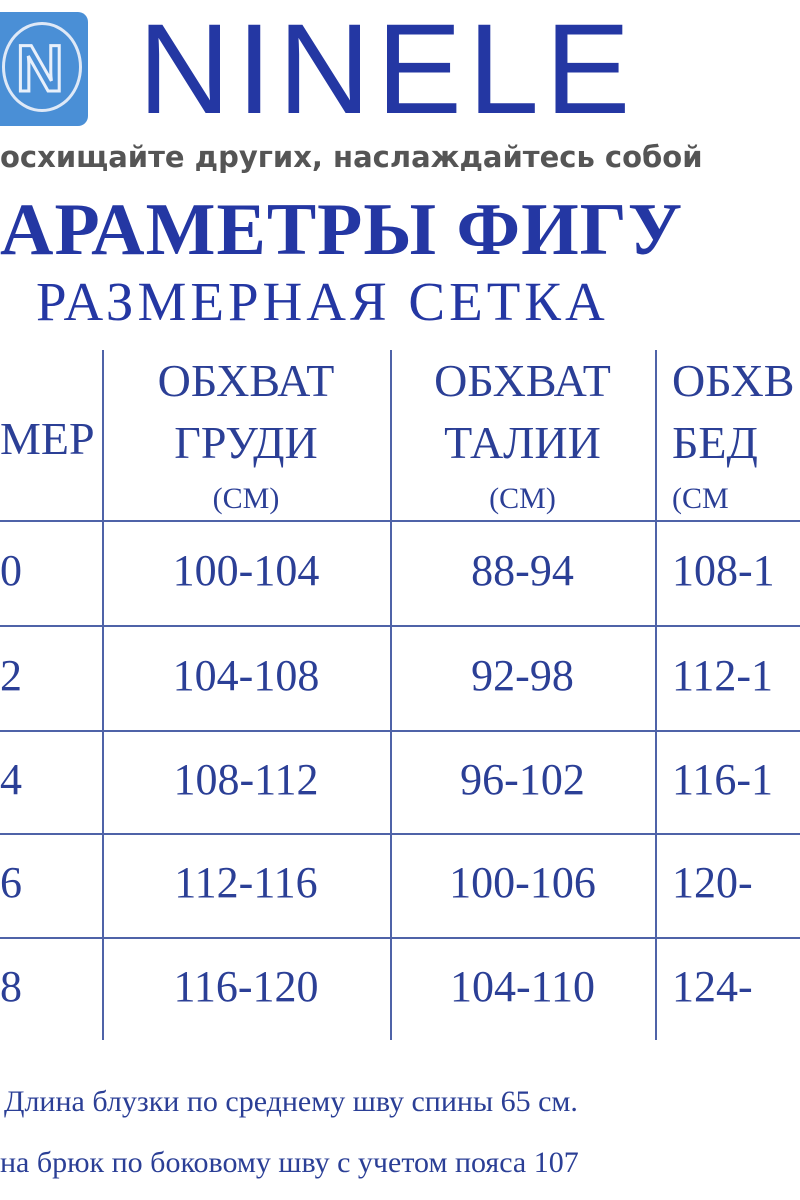 Image resolution: width=800 pixels, height=1200 pixels. Describe the element at coordinates (246, 882) in the screenshot. I see `table-cell: 112-116` at that location.